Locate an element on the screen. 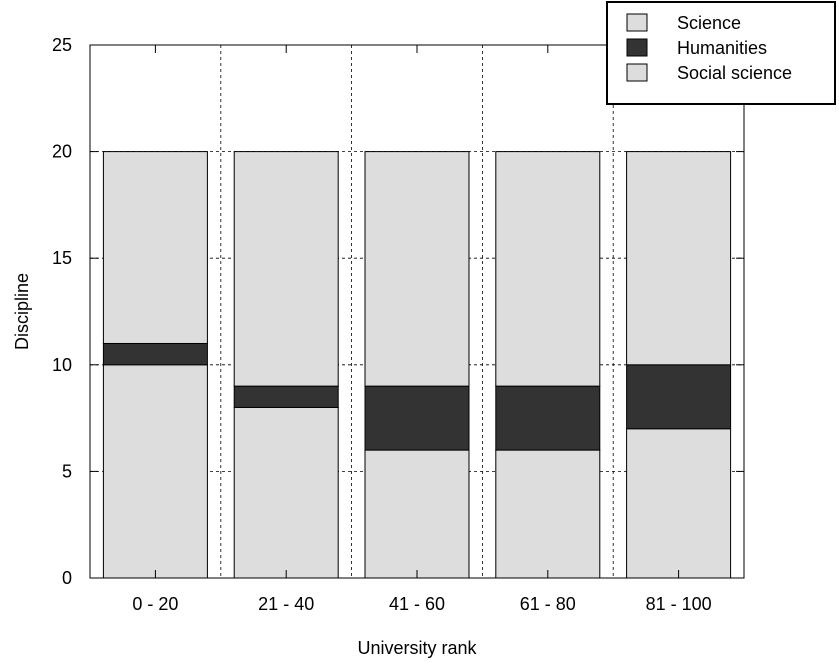 This screenshot has height=663, width=839. x-tick-label: 21 - 40 is located at coordinates (286, 604).